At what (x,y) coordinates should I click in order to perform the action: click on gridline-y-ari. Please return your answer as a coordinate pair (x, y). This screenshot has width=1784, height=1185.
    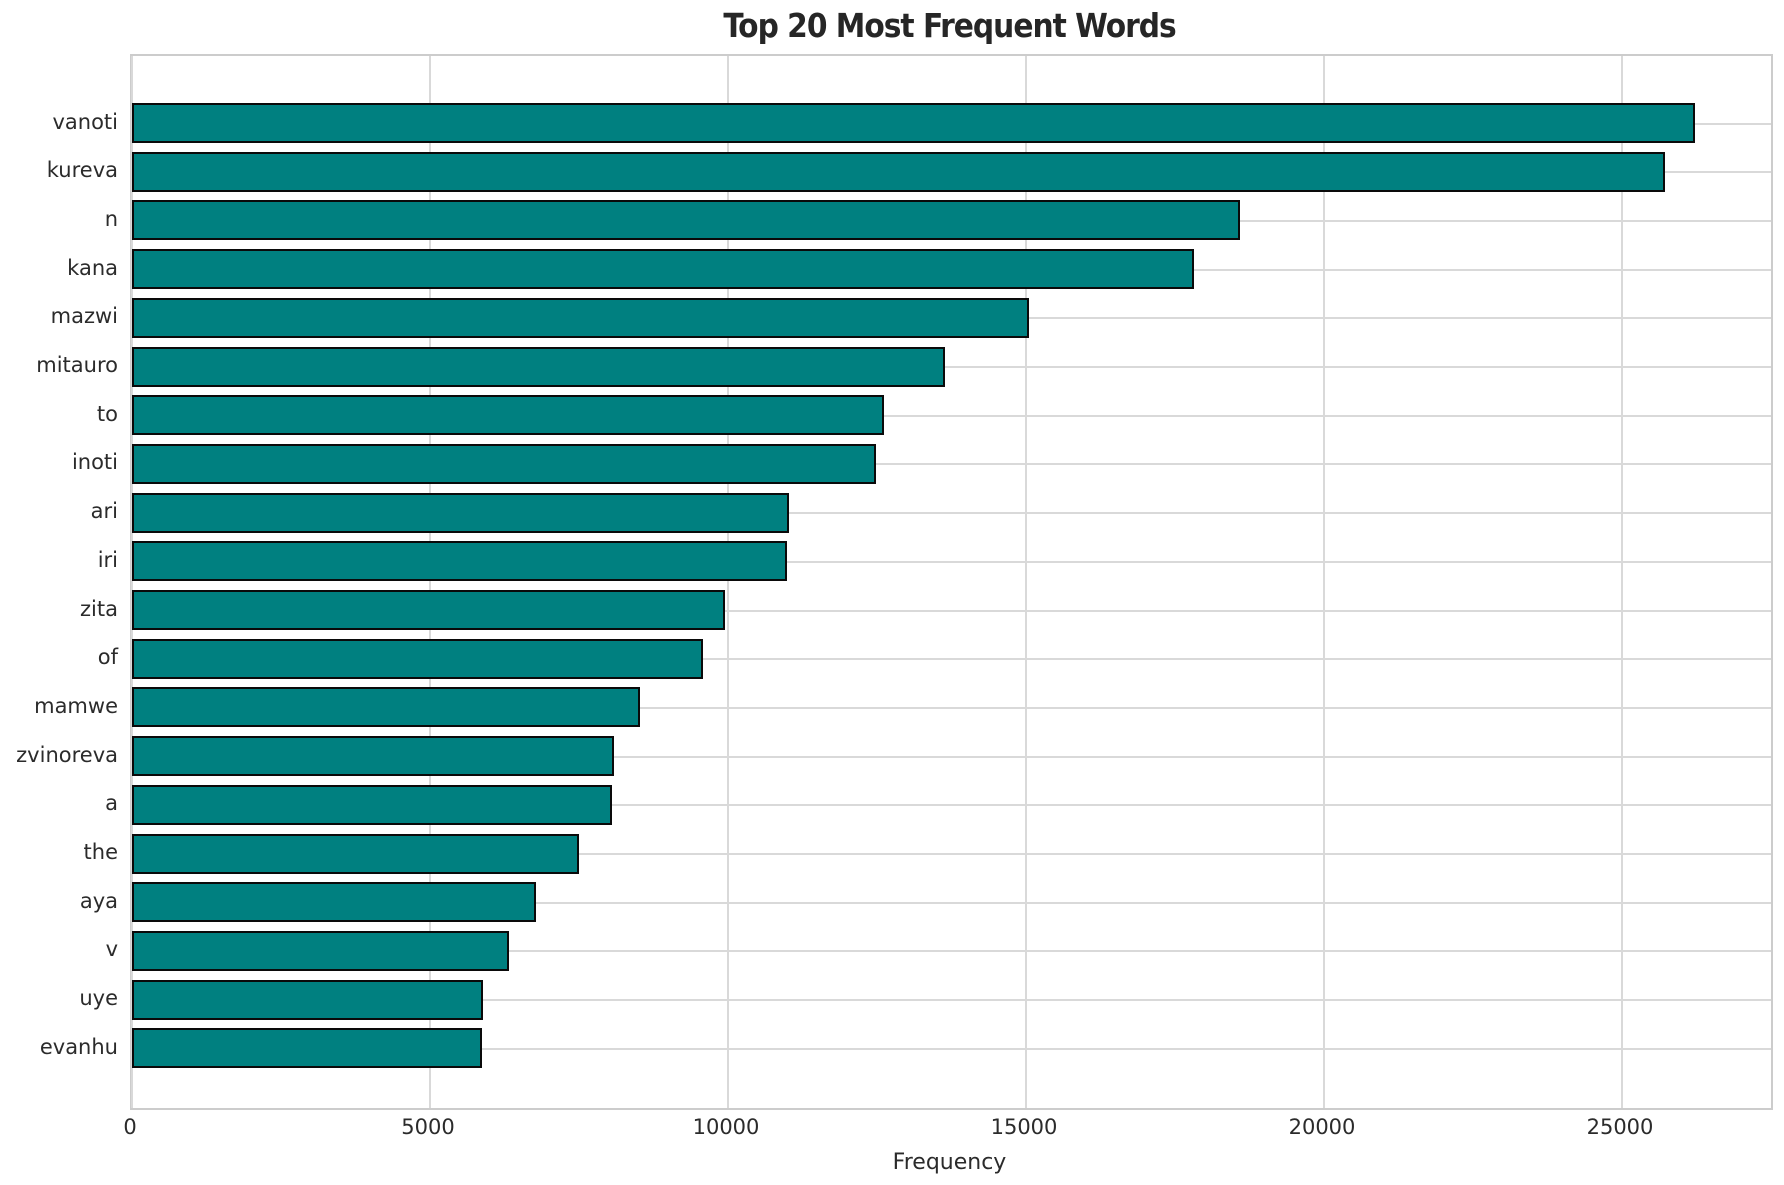
    Looking at the image, I should click on (951, 513).